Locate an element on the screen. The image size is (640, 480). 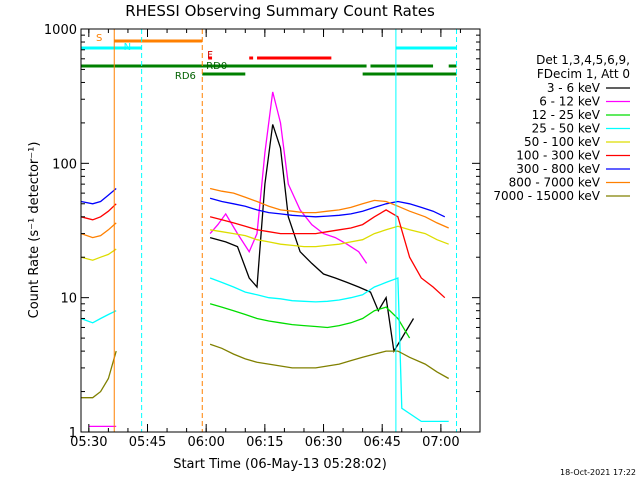
status-label-saa: S is located at coordinates (99, 38).